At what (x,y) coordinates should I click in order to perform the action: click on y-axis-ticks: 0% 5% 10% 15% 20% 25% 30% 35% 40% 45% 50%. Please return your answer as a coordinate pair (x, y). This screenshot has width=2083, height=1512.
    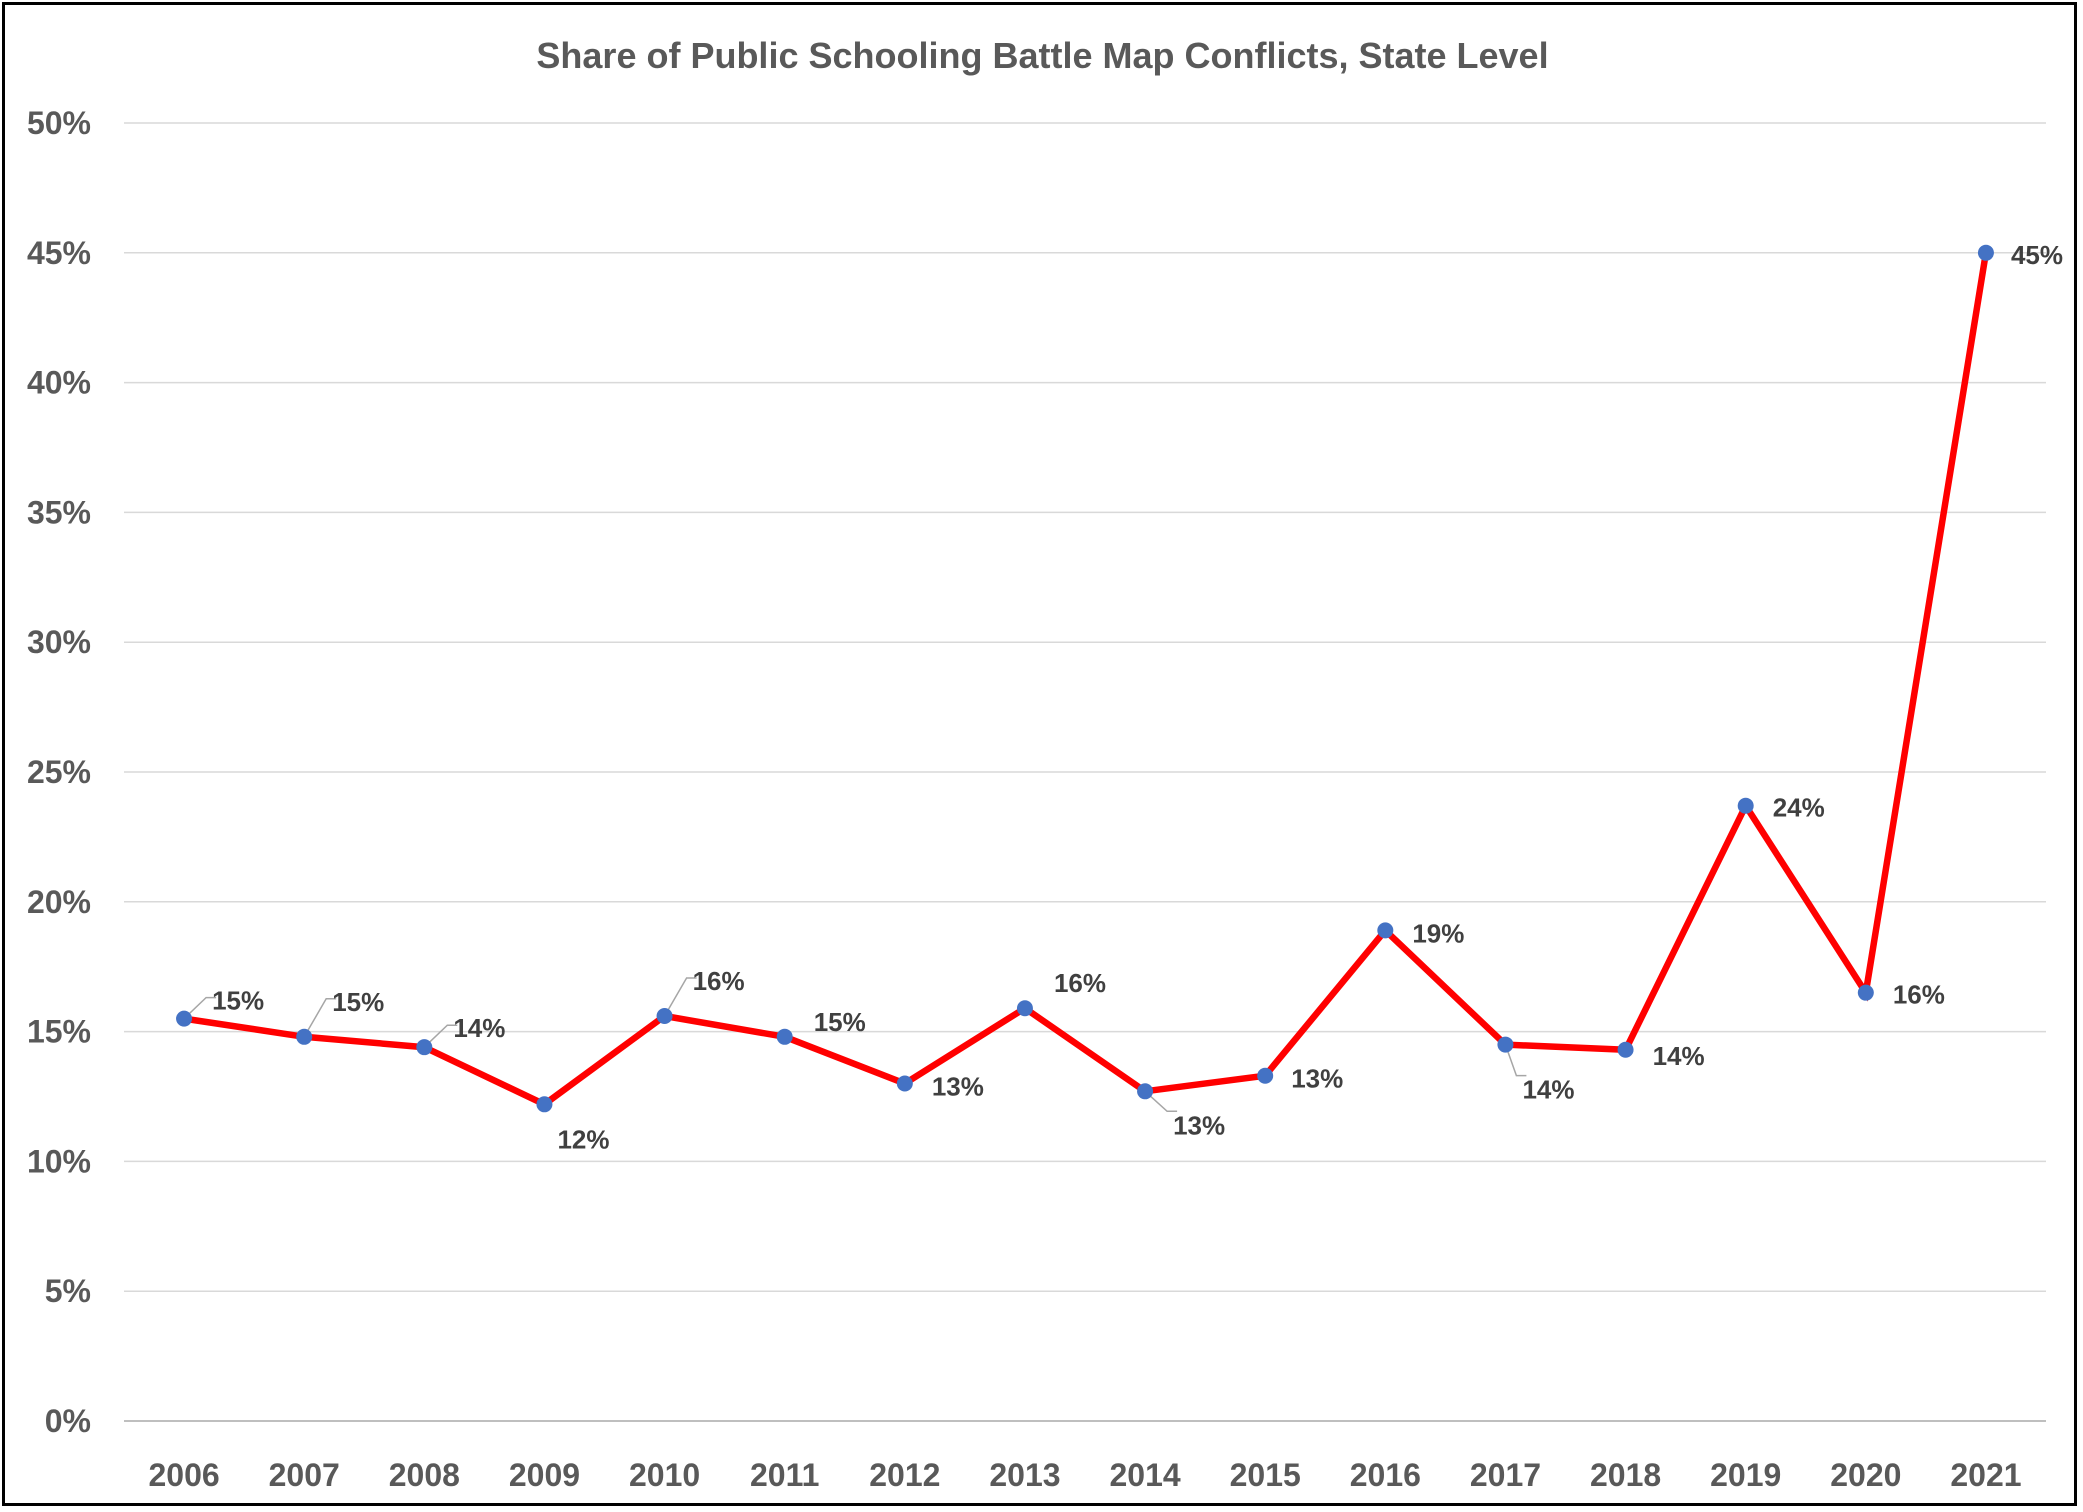
    Looking at the image, I should click on (59, 772).